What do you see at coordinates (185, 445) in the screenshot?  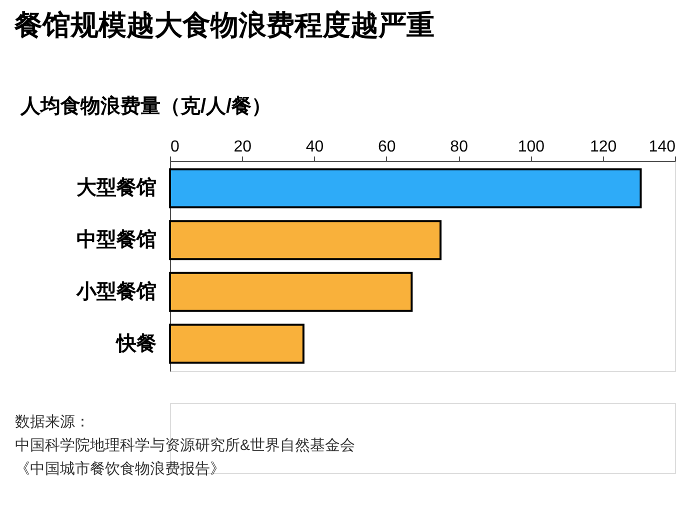 I see `text: 中国科学院地理科学与资源研究所&世界自然基金会` at bounding box center [185, 445].